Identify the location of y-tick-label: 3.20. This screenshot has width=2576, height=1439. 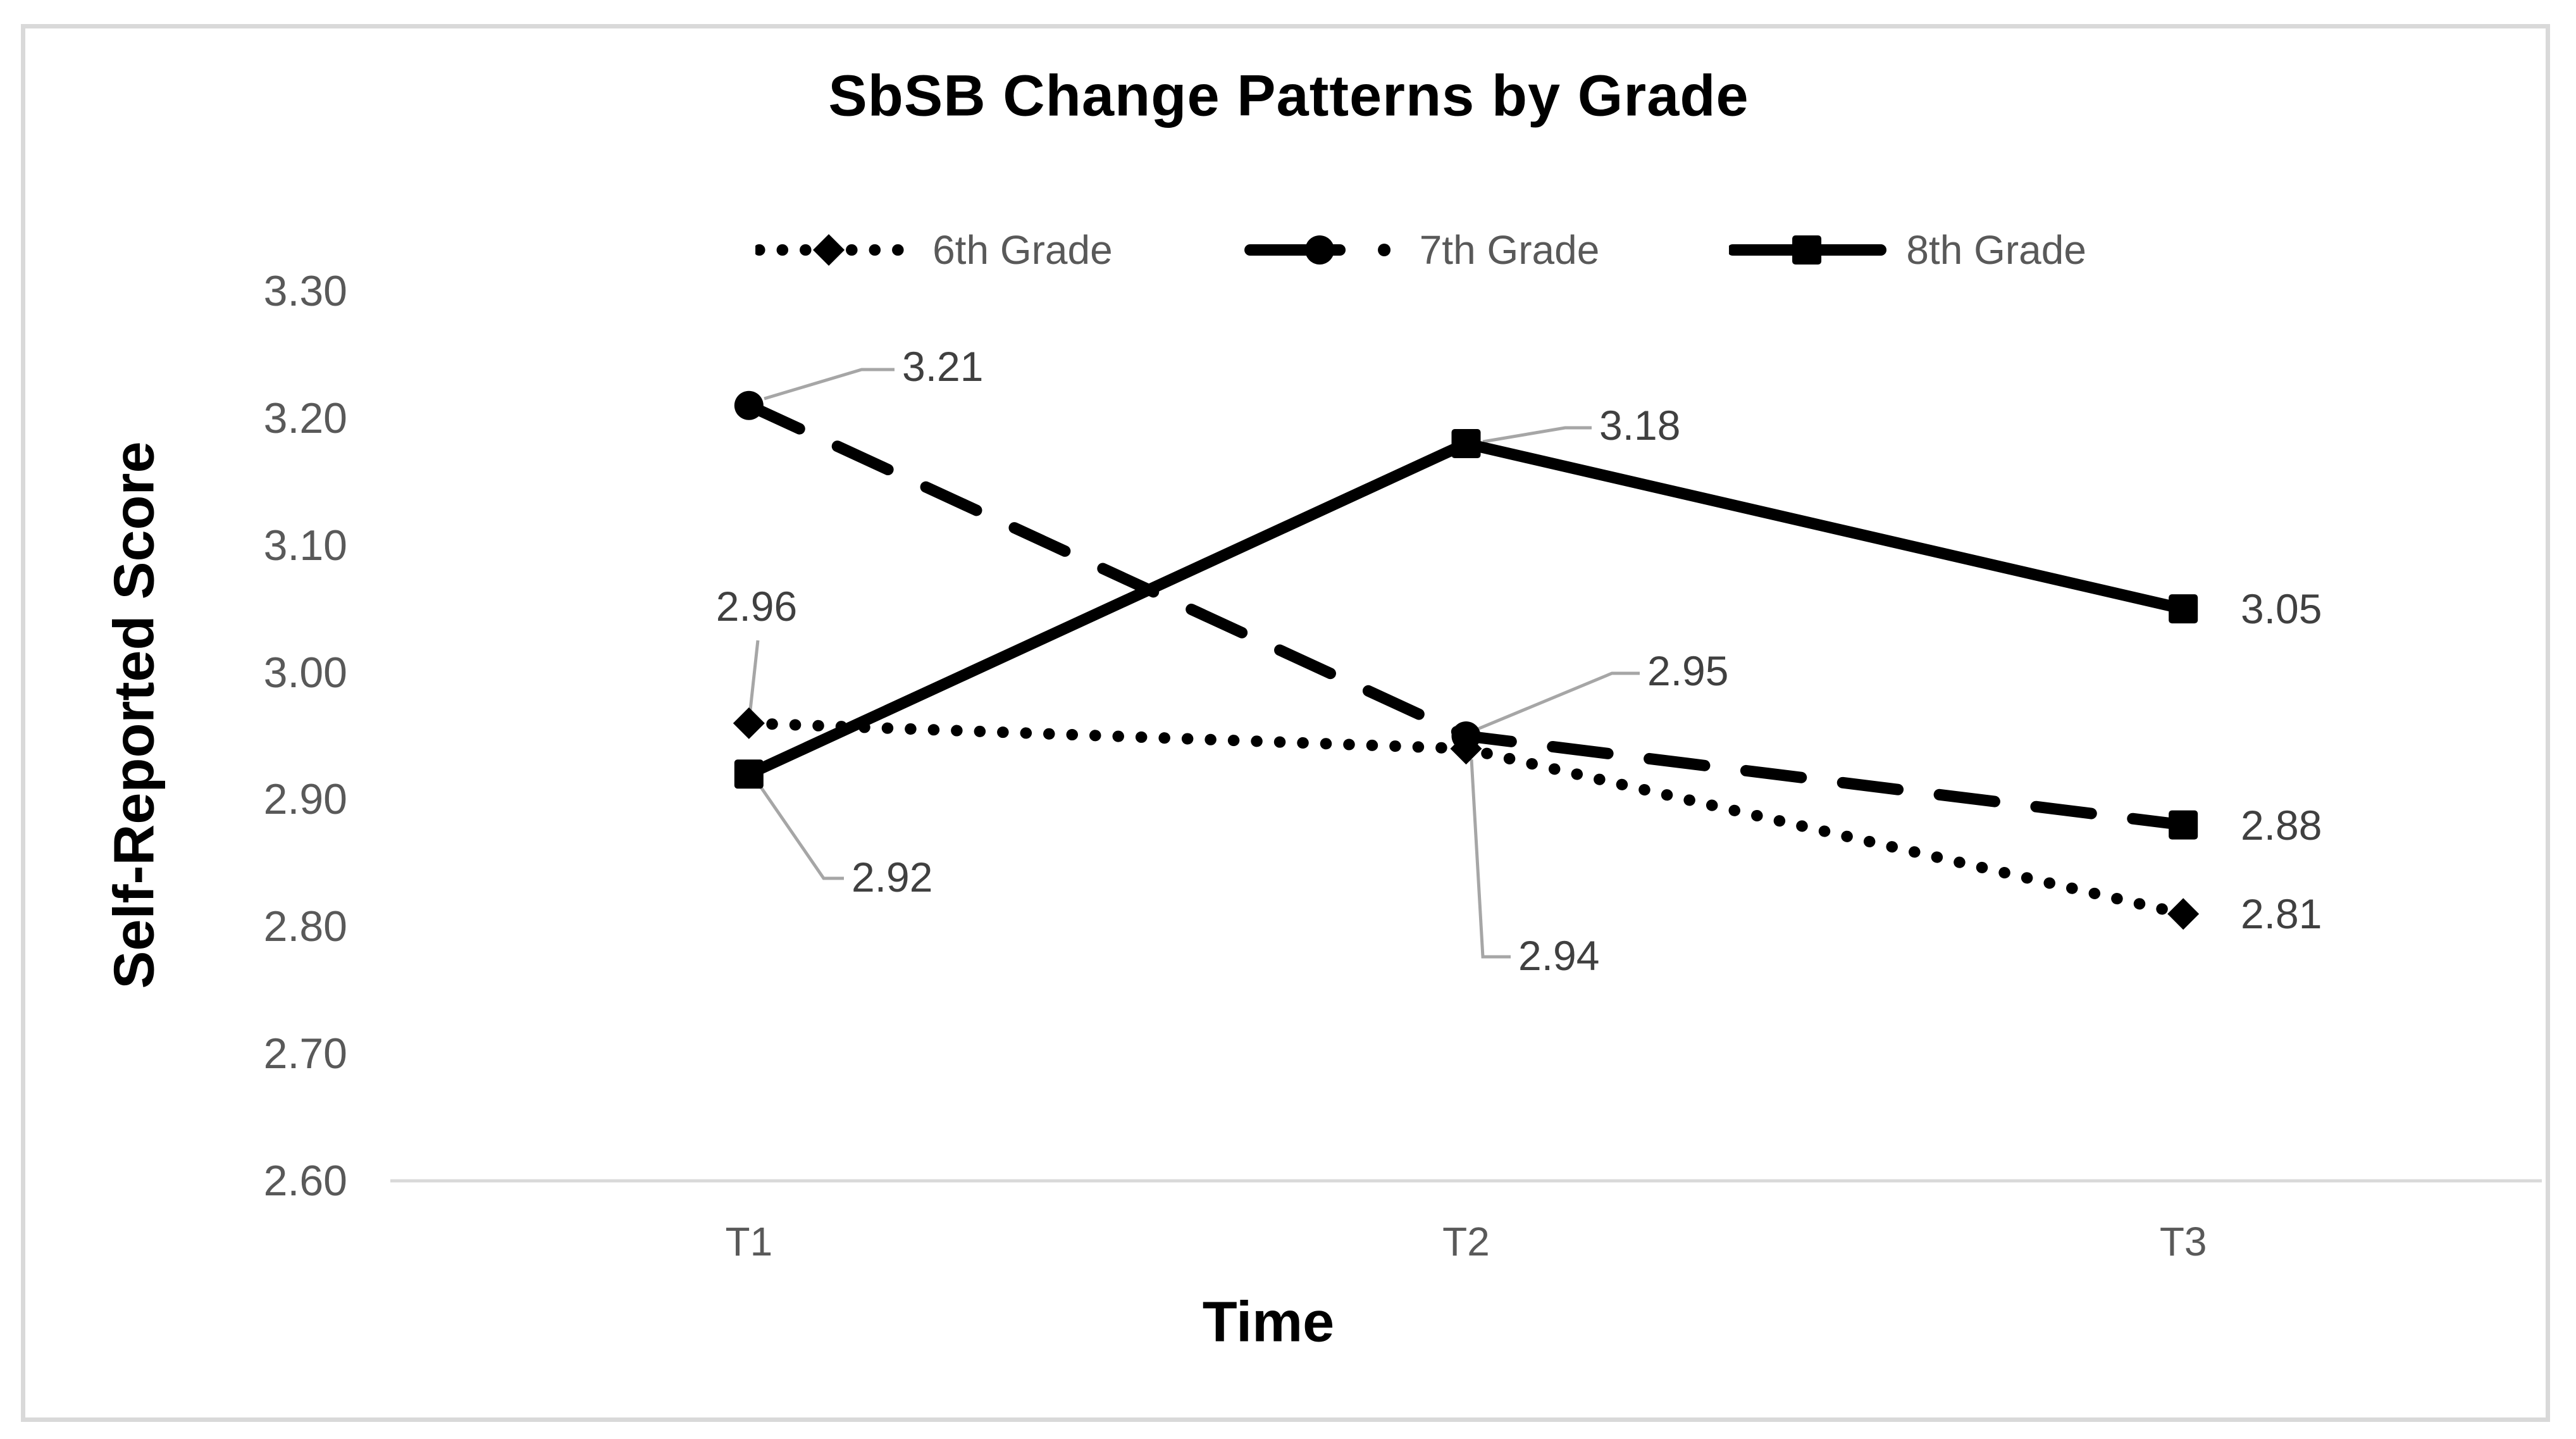
(305, 418).